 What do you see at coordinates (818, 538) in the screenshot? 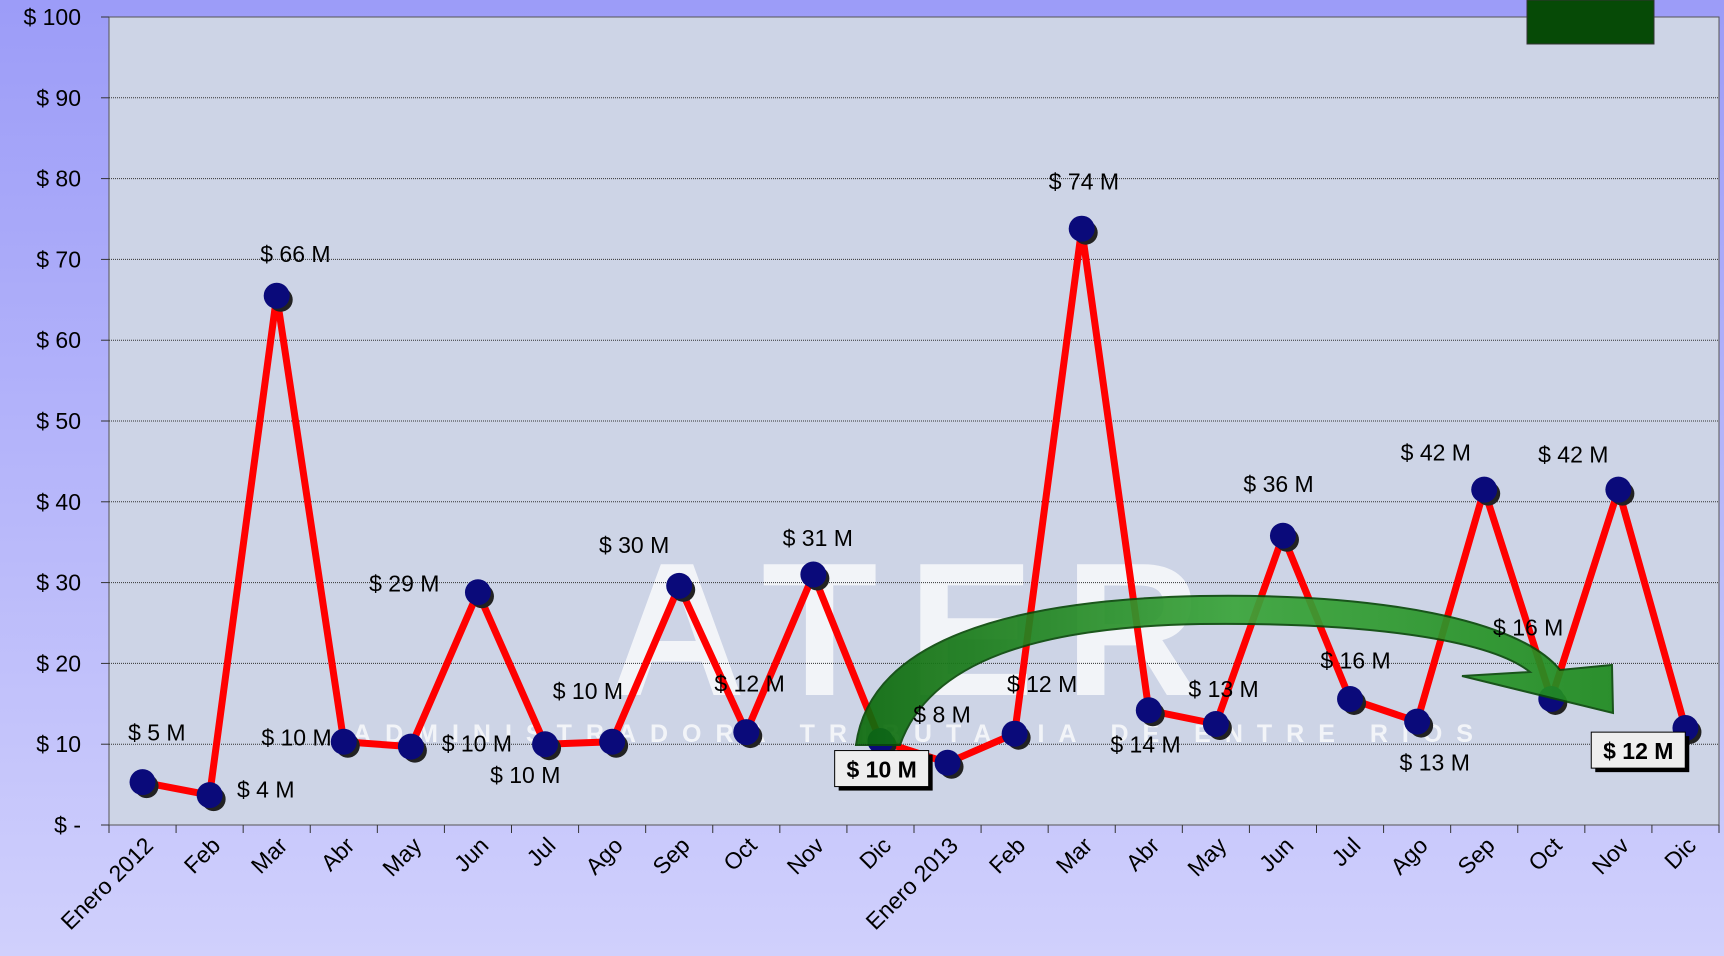
I see `value-label: $ 31 M` at bounding box center [818, 538].